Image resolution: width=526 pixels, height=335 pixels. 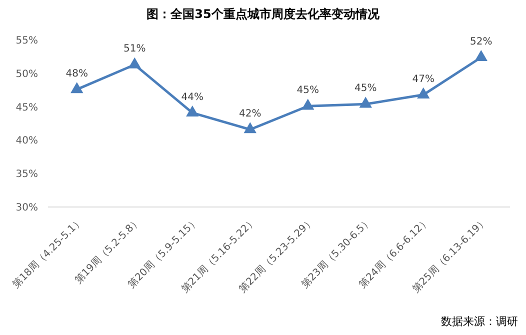 What do you see at coordinates (77, 74) in the screenshot?
I see `data-label: 48%` at bounding box center [77, 74].